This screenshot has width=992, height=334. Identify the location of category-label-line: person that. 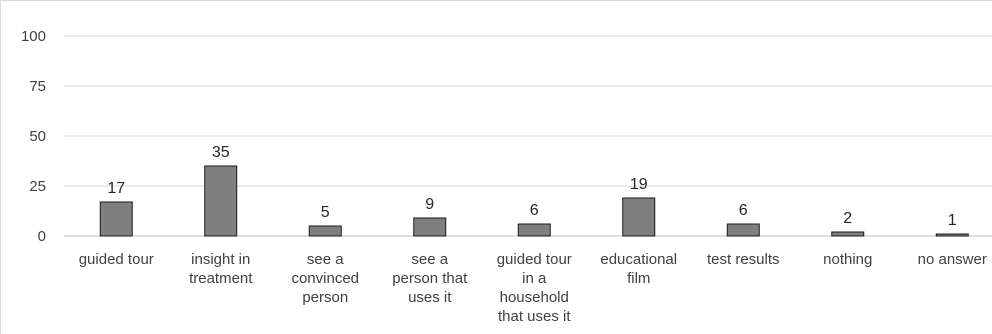
(430, 278).